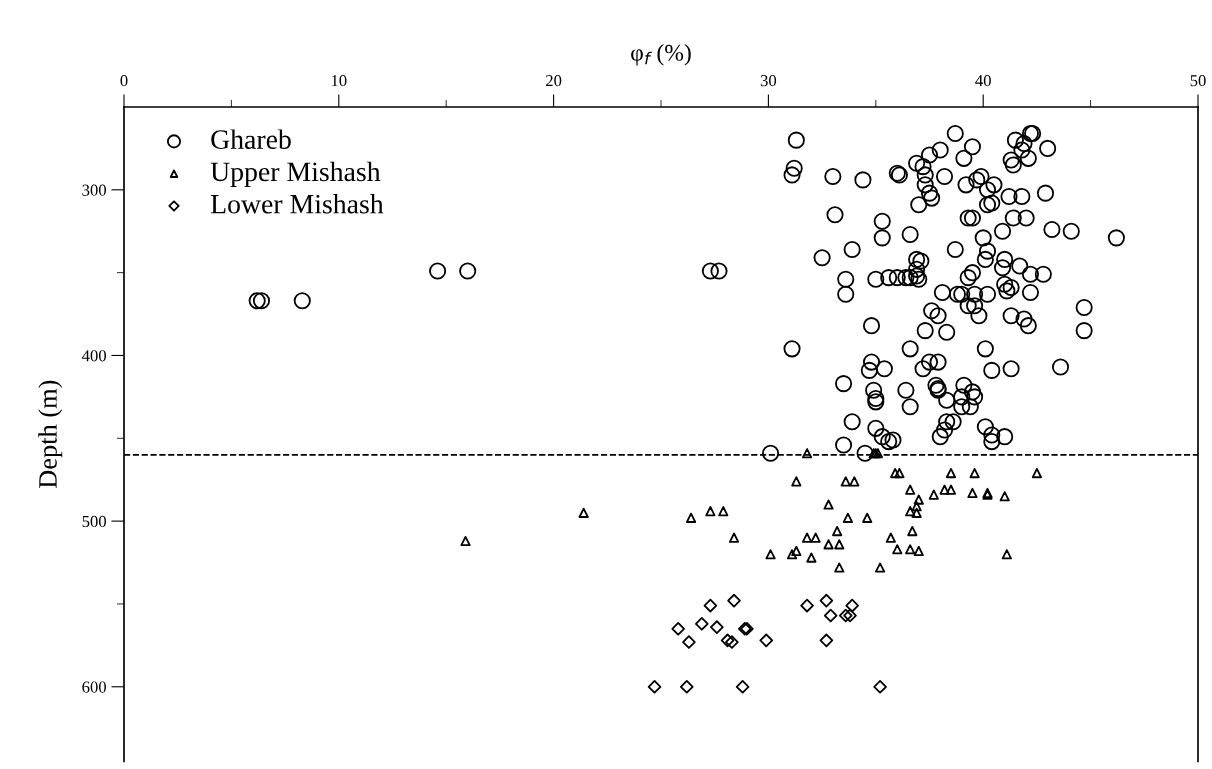 The image size is (1212, 769). What do you see at coordinates (94, 190) in the screenshot?
I see `y-tick-label: 300` at bounding box center [94, 190].